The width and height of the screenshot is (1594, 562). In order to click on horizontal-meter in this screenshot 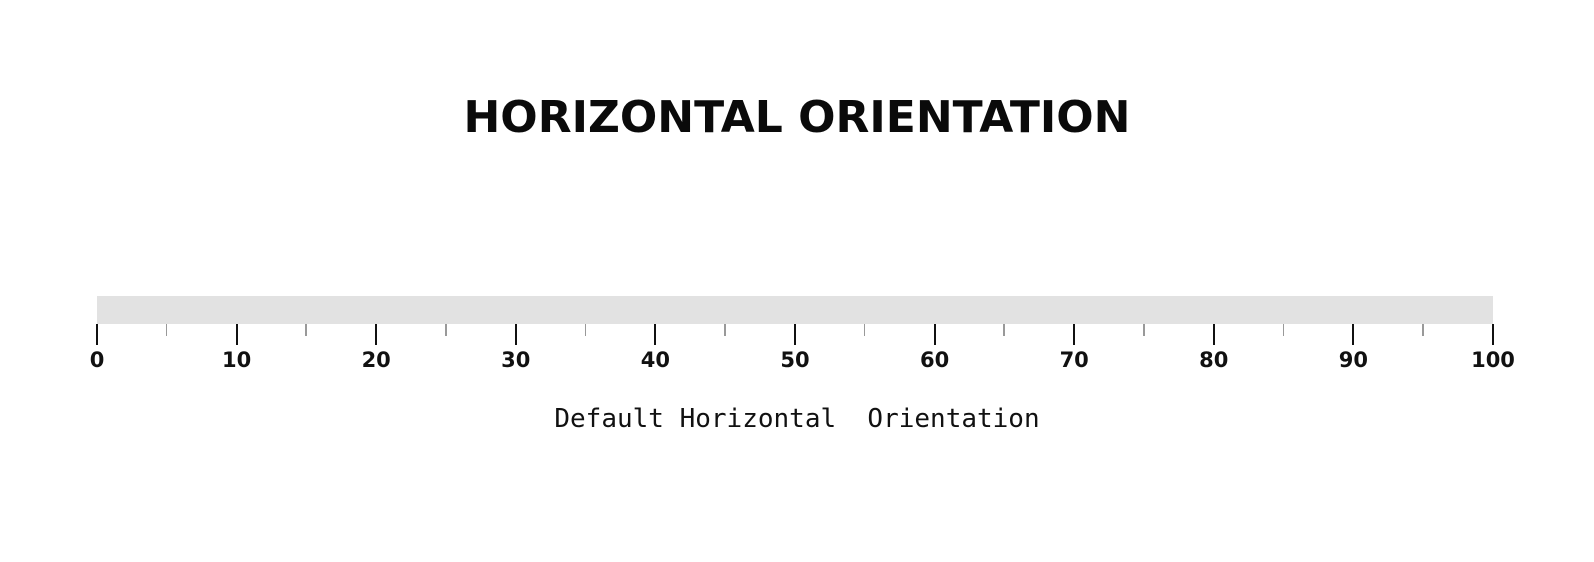, I will do `click(795, 310)`.